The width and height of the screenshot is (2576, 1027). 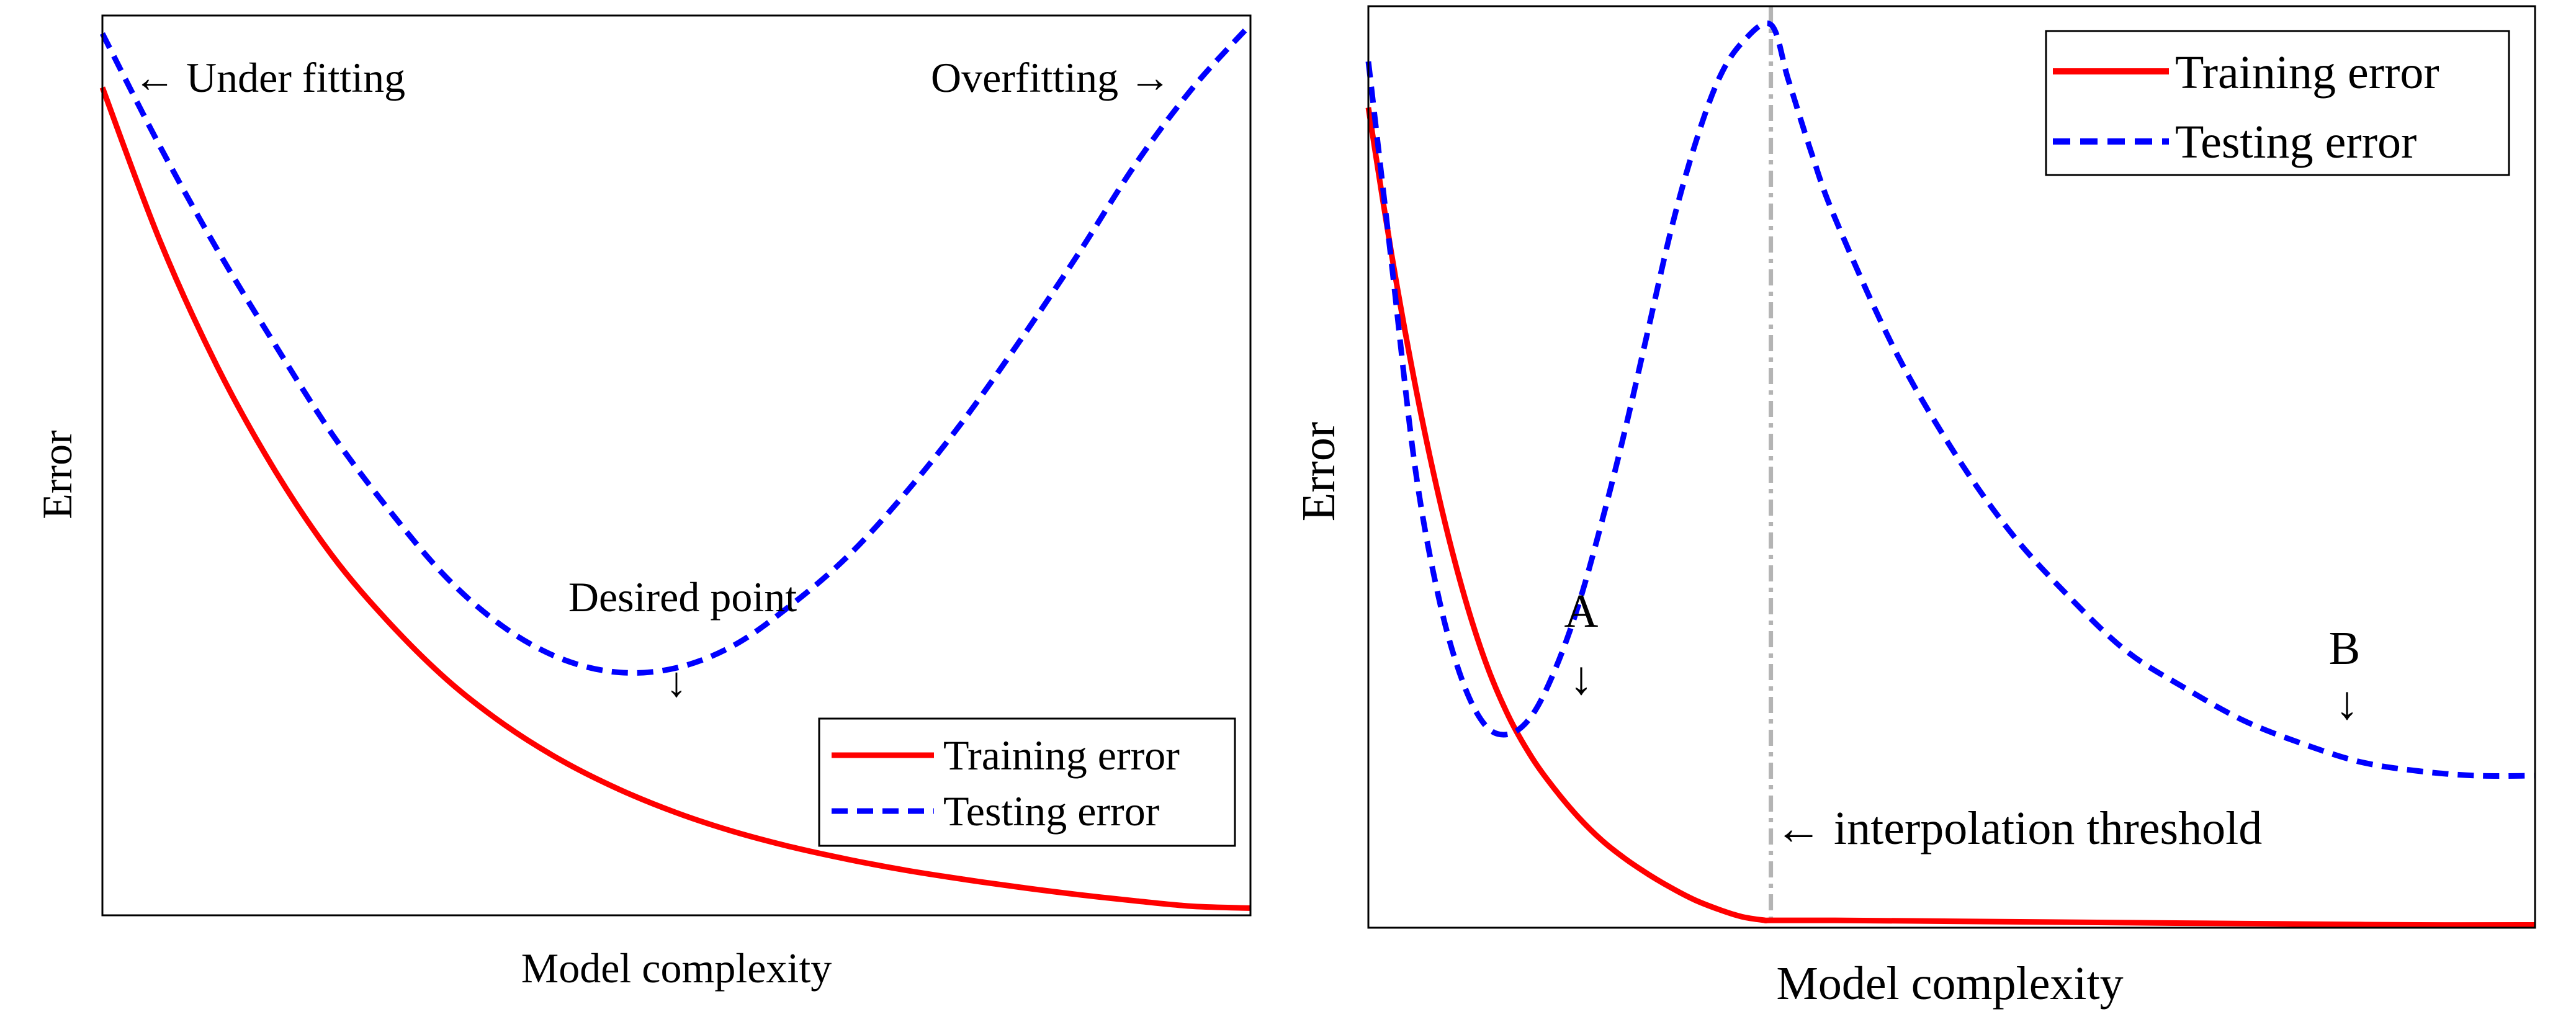 I want to click on left-legend-box, so click(x=1027, y=782).